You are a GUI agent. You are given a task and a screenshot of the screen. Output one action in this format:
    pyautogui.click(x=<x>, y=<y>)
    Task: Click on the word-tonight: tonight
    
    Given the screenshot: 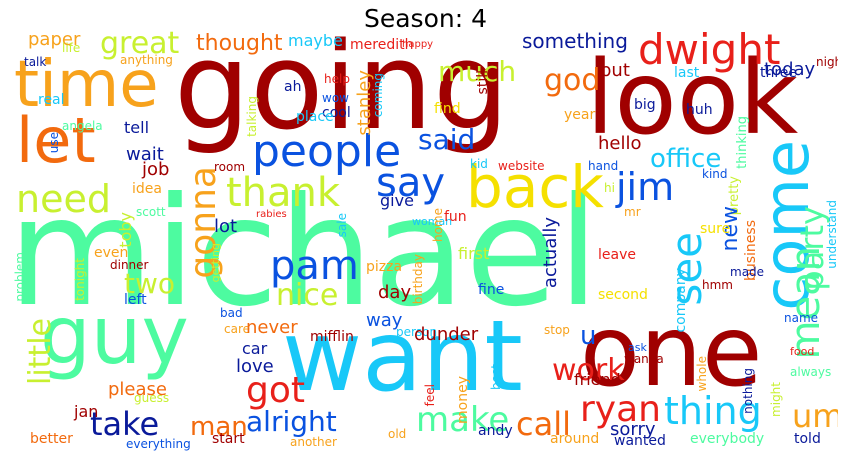 What is the action you would take?
    pyautogui.click(x=80, y=279)
    